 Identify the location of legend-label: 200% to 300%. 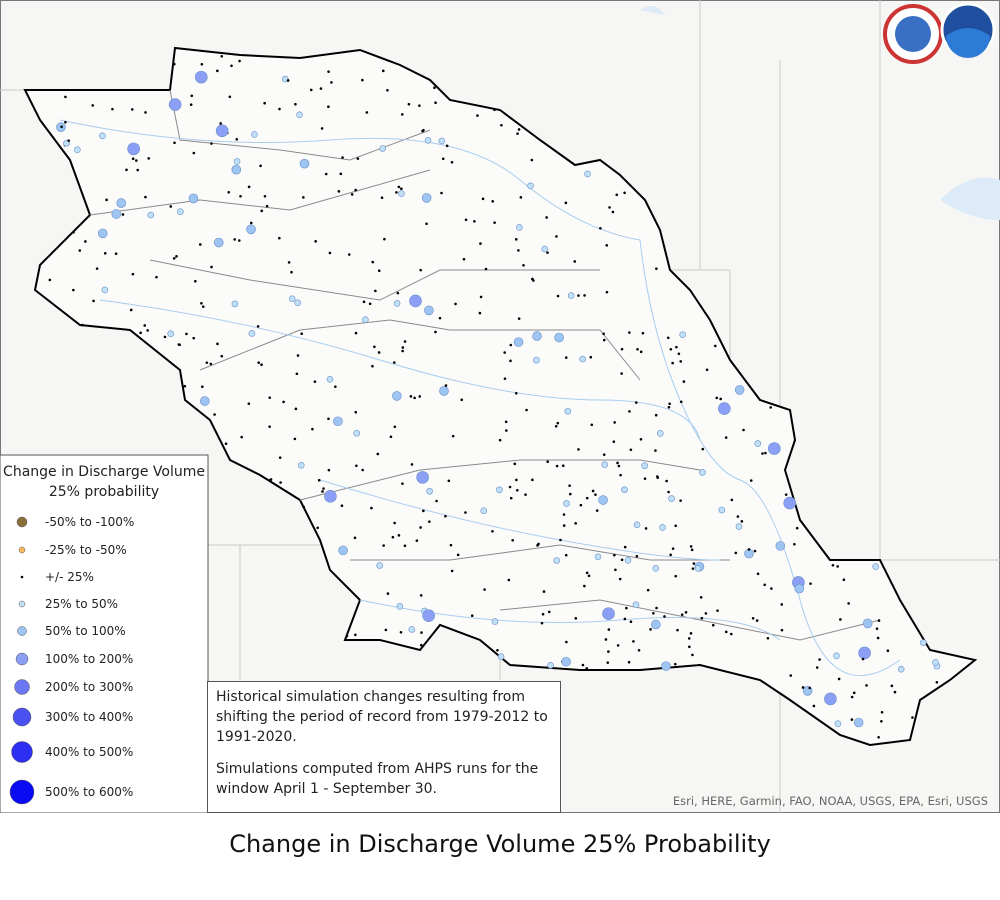
(89, 687).